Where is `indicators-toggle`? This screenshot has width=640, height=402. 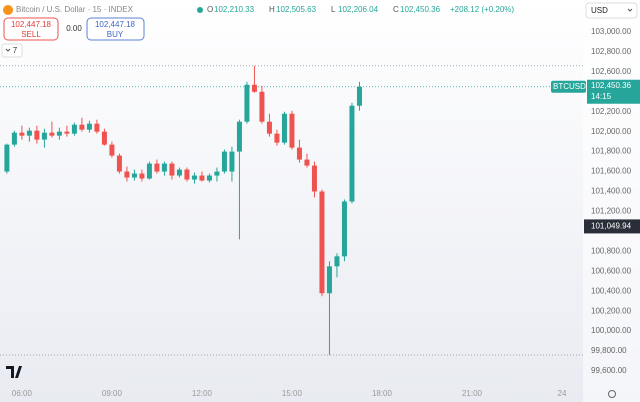 indicators-toggle is located at coordinates (12, 50).